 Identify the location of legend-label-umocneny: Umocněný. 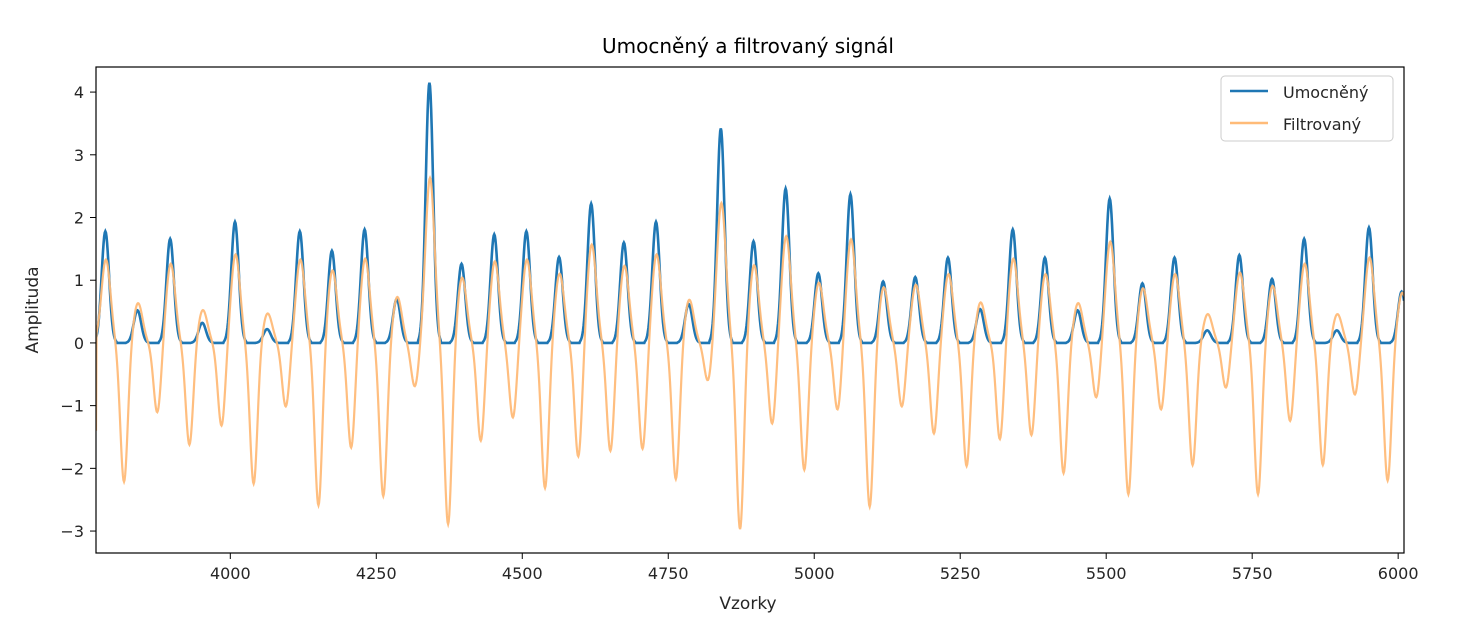
(1325, 92).